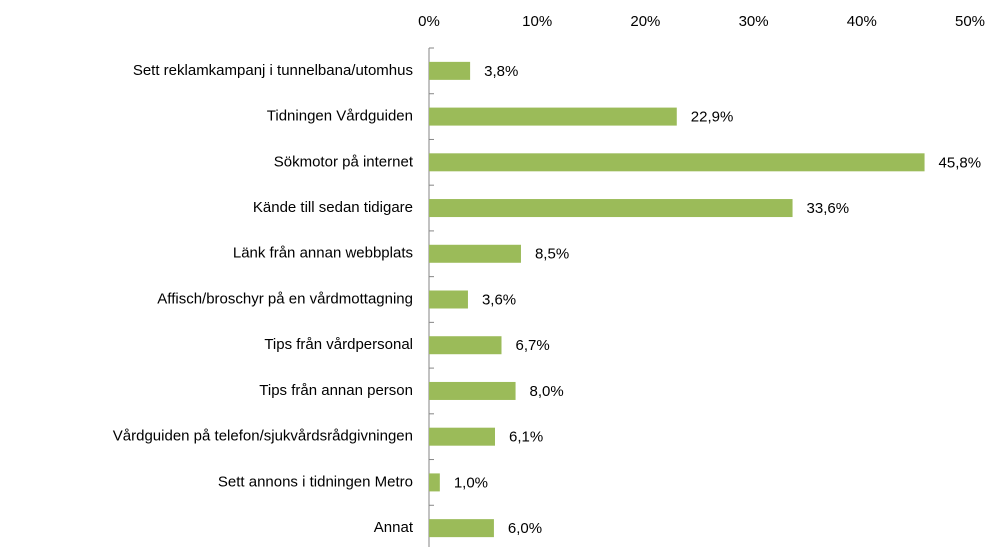  I want to click on y-tick-label: Länk från annan webbplats, so click(323, 253).